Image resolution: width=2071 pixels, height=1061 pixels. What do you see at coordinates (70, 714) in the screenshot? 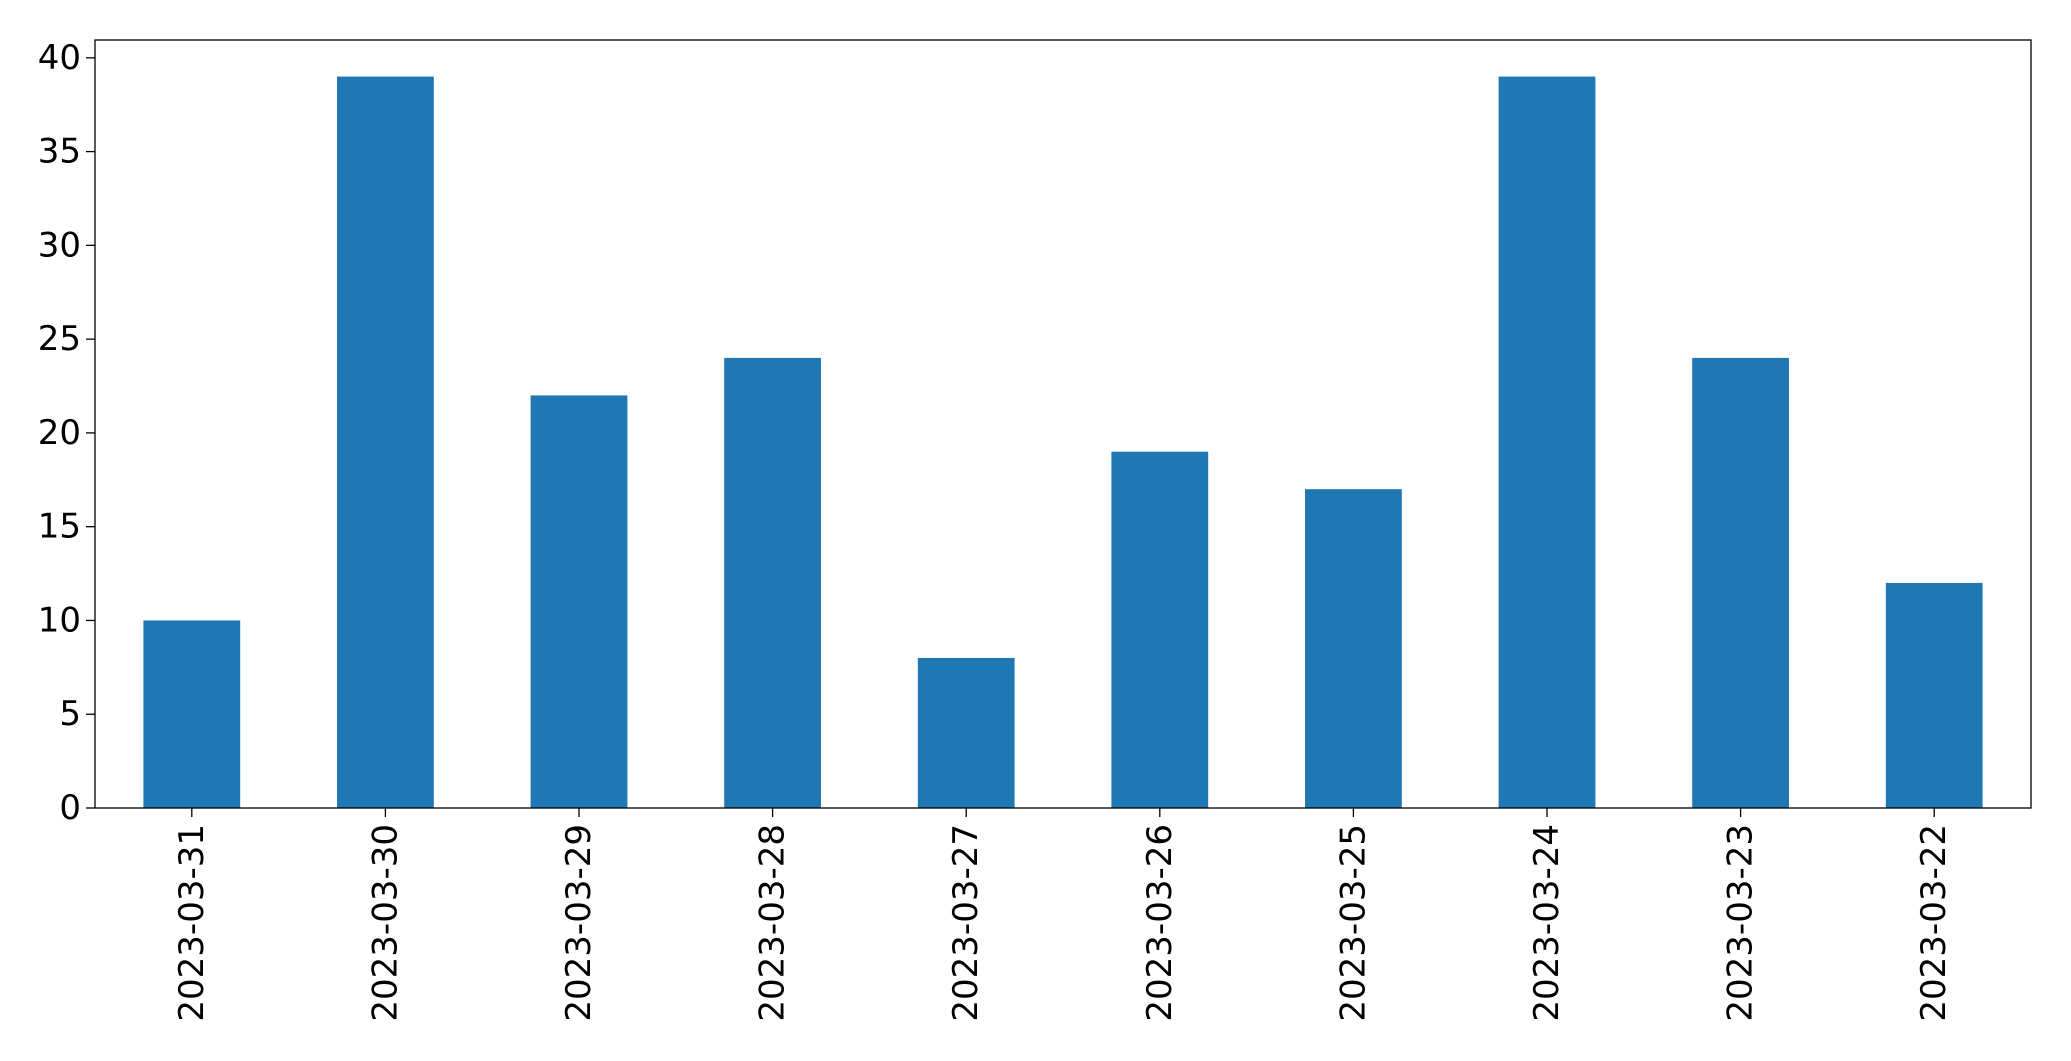
I see `y-tick-label: 5` at bounding box center [70, 714].